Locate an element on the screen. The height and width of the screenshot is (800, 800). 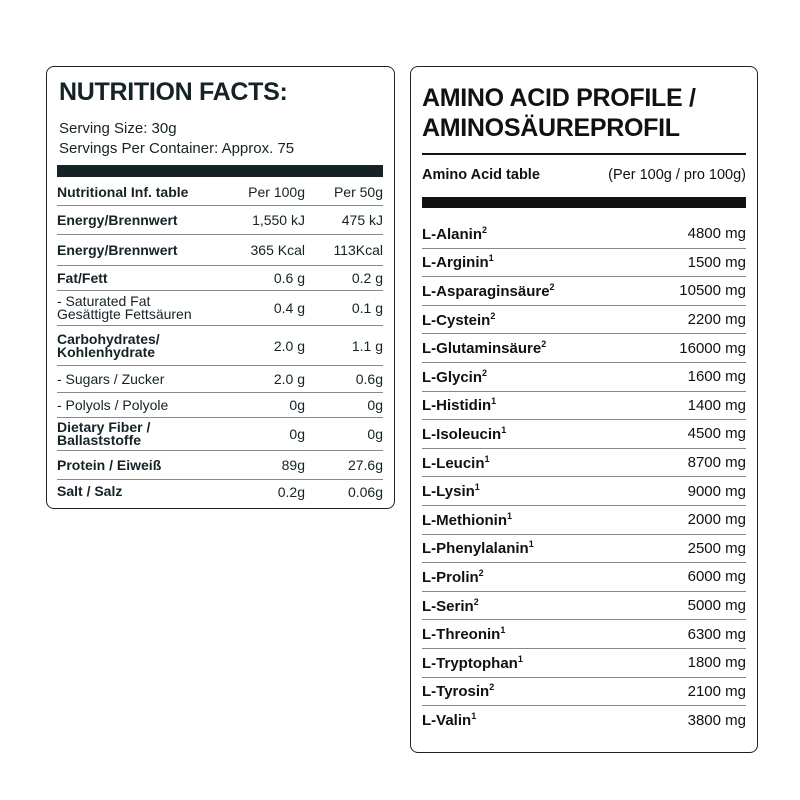
nutrient-name: Carbohydrates/Kohlenhydrate is located at coordinates (138, 345).